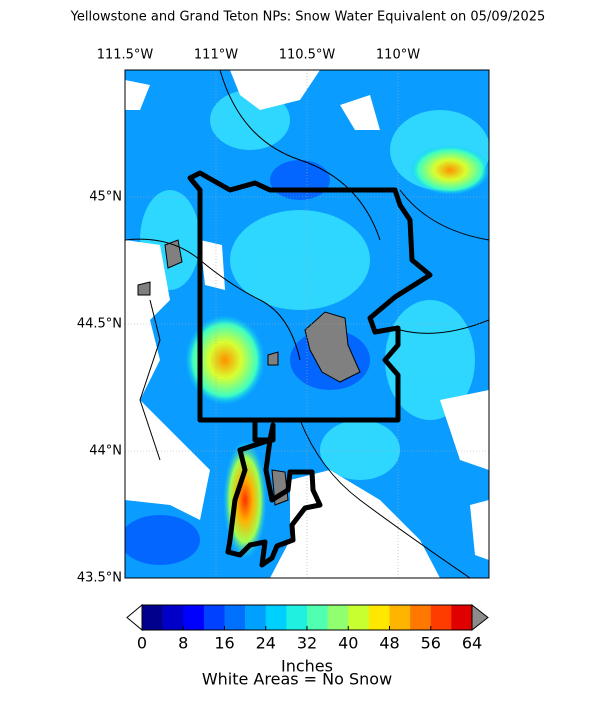 Image resolution: width=600 pixels, height=704 pixels. I want to click on lon-tick-label: 110.5°W, so click(307, 55).